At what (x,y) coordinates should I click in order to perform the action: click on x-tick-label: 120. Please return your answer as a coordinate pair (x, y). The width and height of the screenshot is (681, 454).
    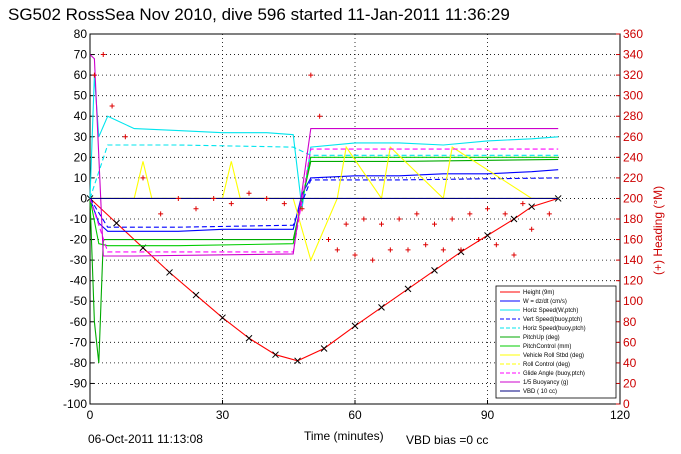
    Looking at the image, I should click on (620, 415).